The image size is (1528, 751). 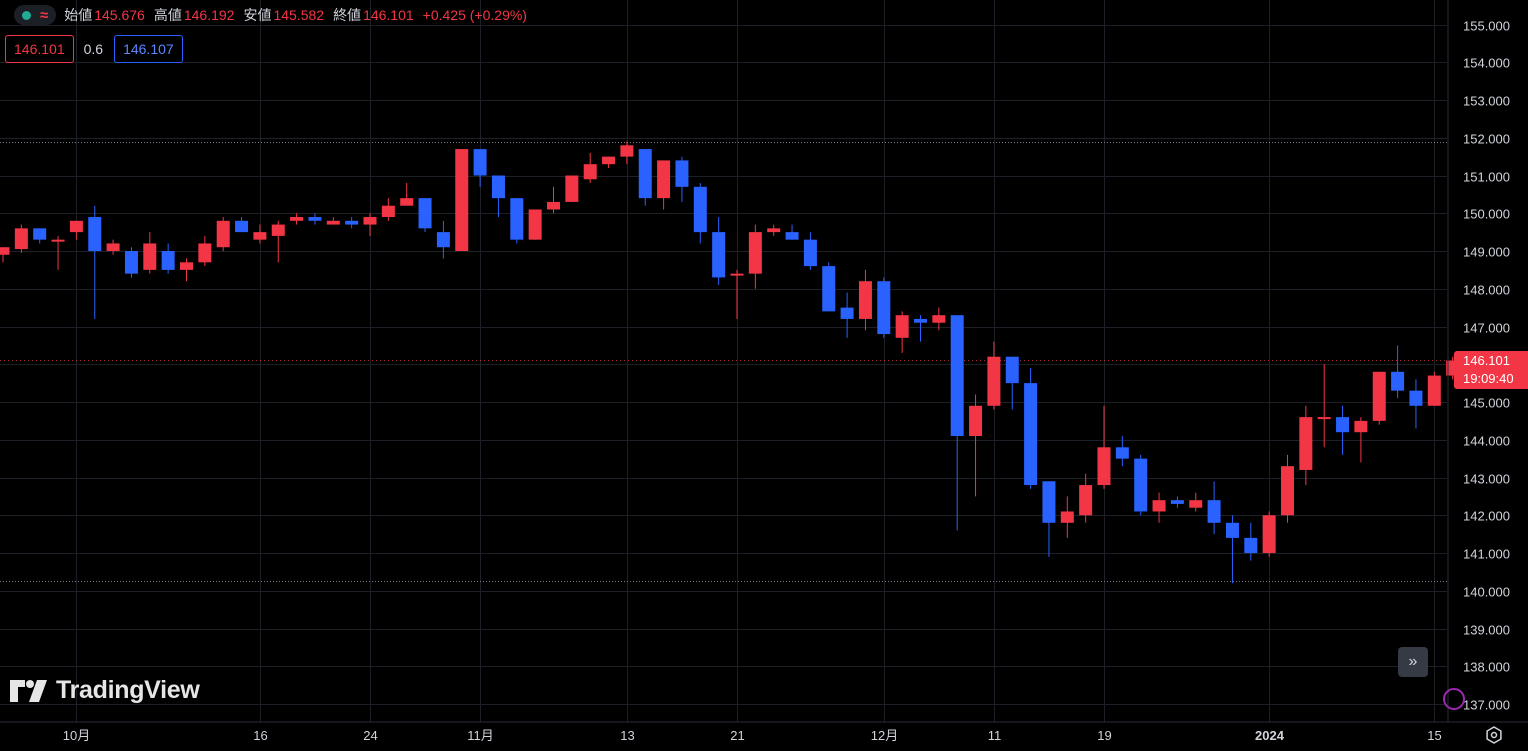 What do you see at coordinates (167, 15) in the screenshot?
I see `high-label: 高値` at bounding box center [167, 15].